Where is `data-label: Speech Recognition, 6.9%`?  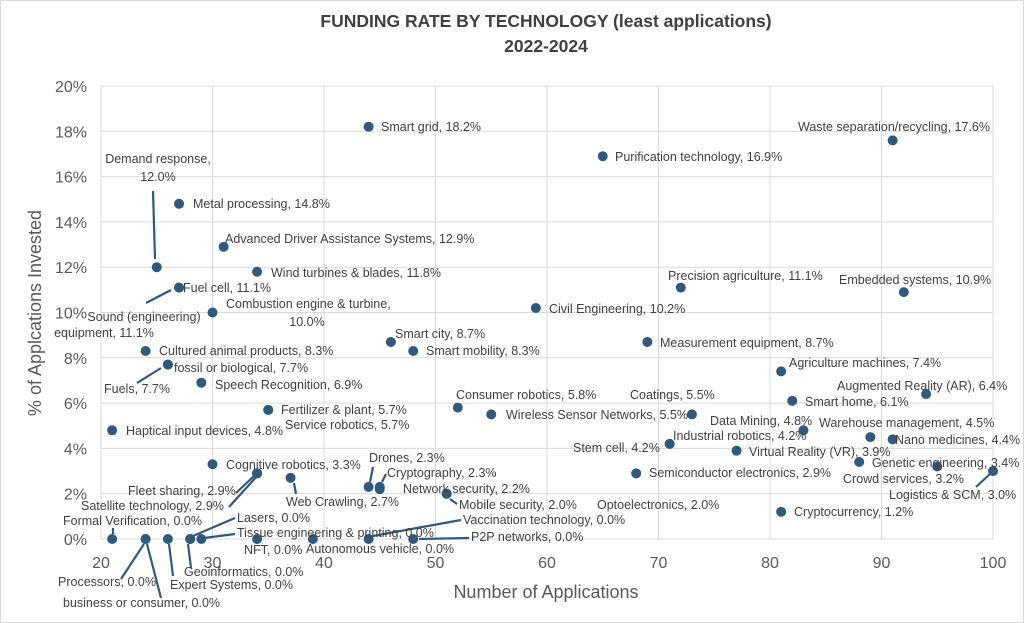 data-label: Speech Recognition, 6.9% is located at coordinates (288, 385).